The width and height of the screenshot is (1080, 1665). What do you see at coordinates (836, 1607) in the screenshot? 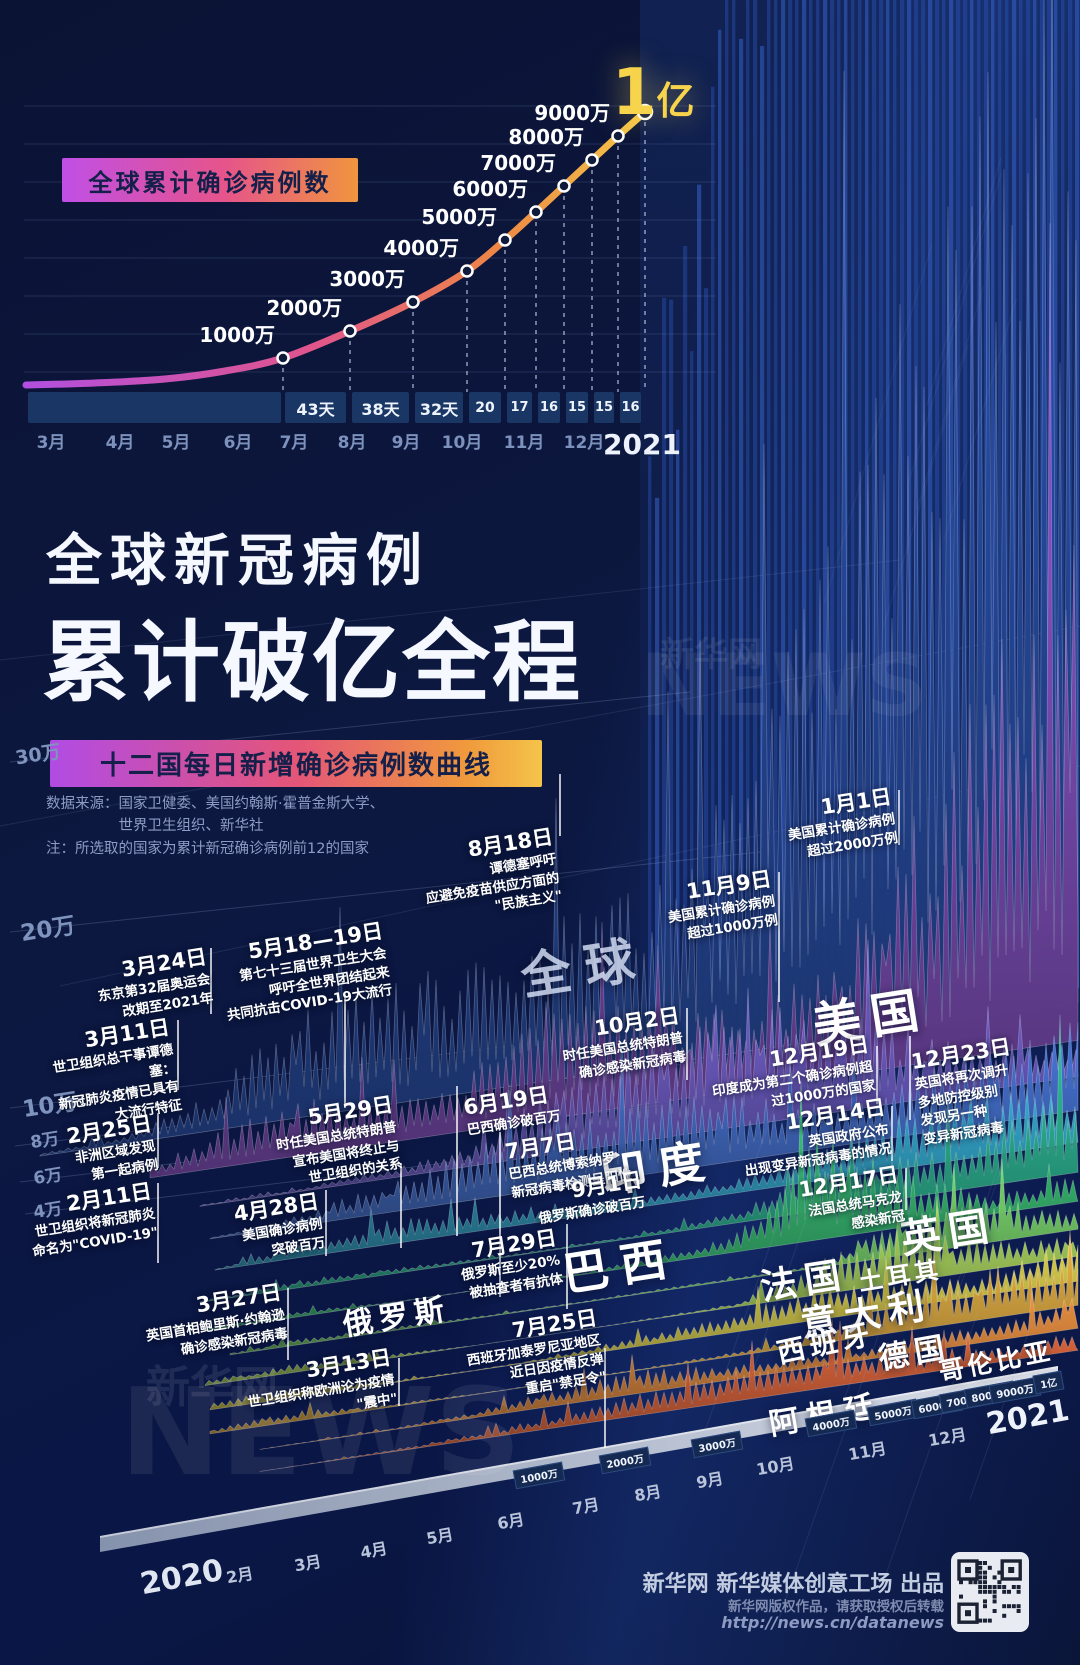
I see `footer-copyright-line: 新华网版权作品，请获取授权后转载` at bounding box center [836, 1607].